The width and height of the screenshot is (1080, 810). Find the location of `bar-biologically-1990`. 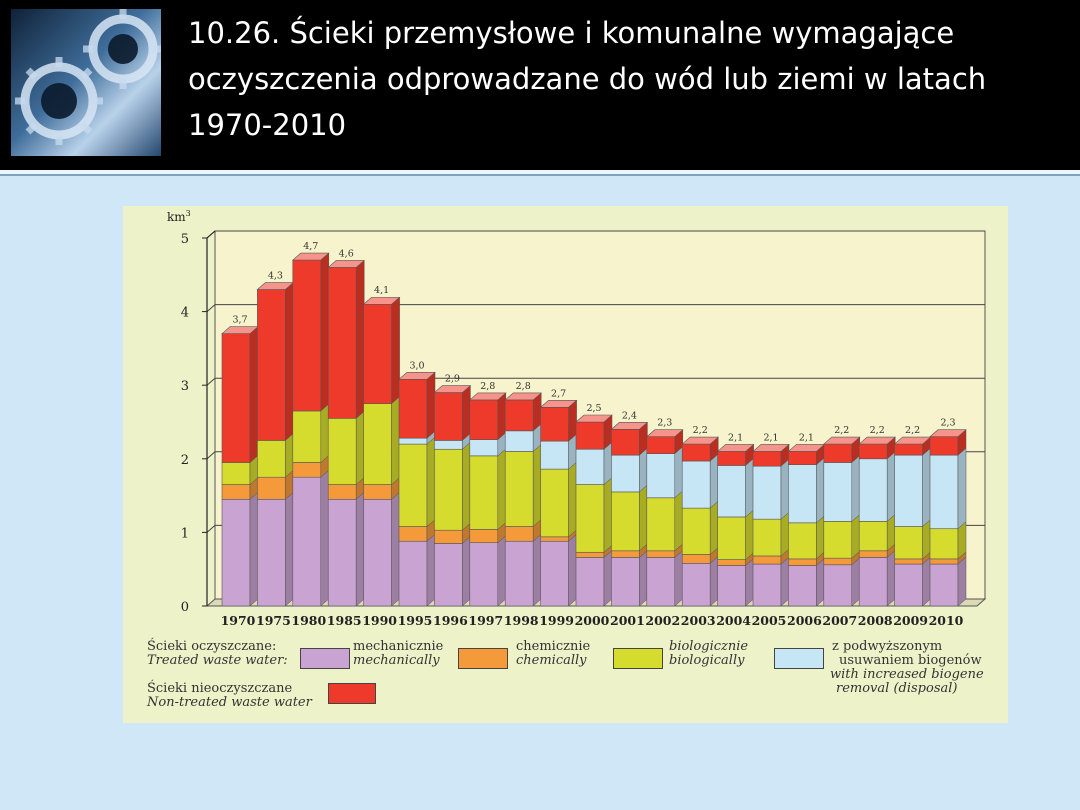

bar-biologically-1990 is located at coordinates (377, 444).